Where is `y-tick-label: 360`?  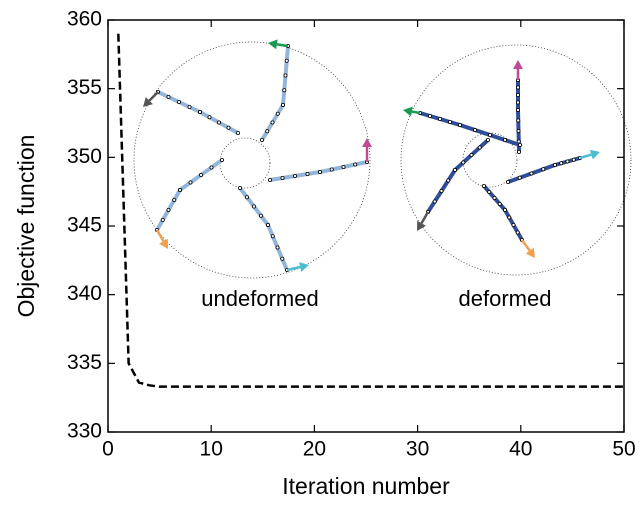
y-tick-label: 360 is located at coordinates (84, 19).